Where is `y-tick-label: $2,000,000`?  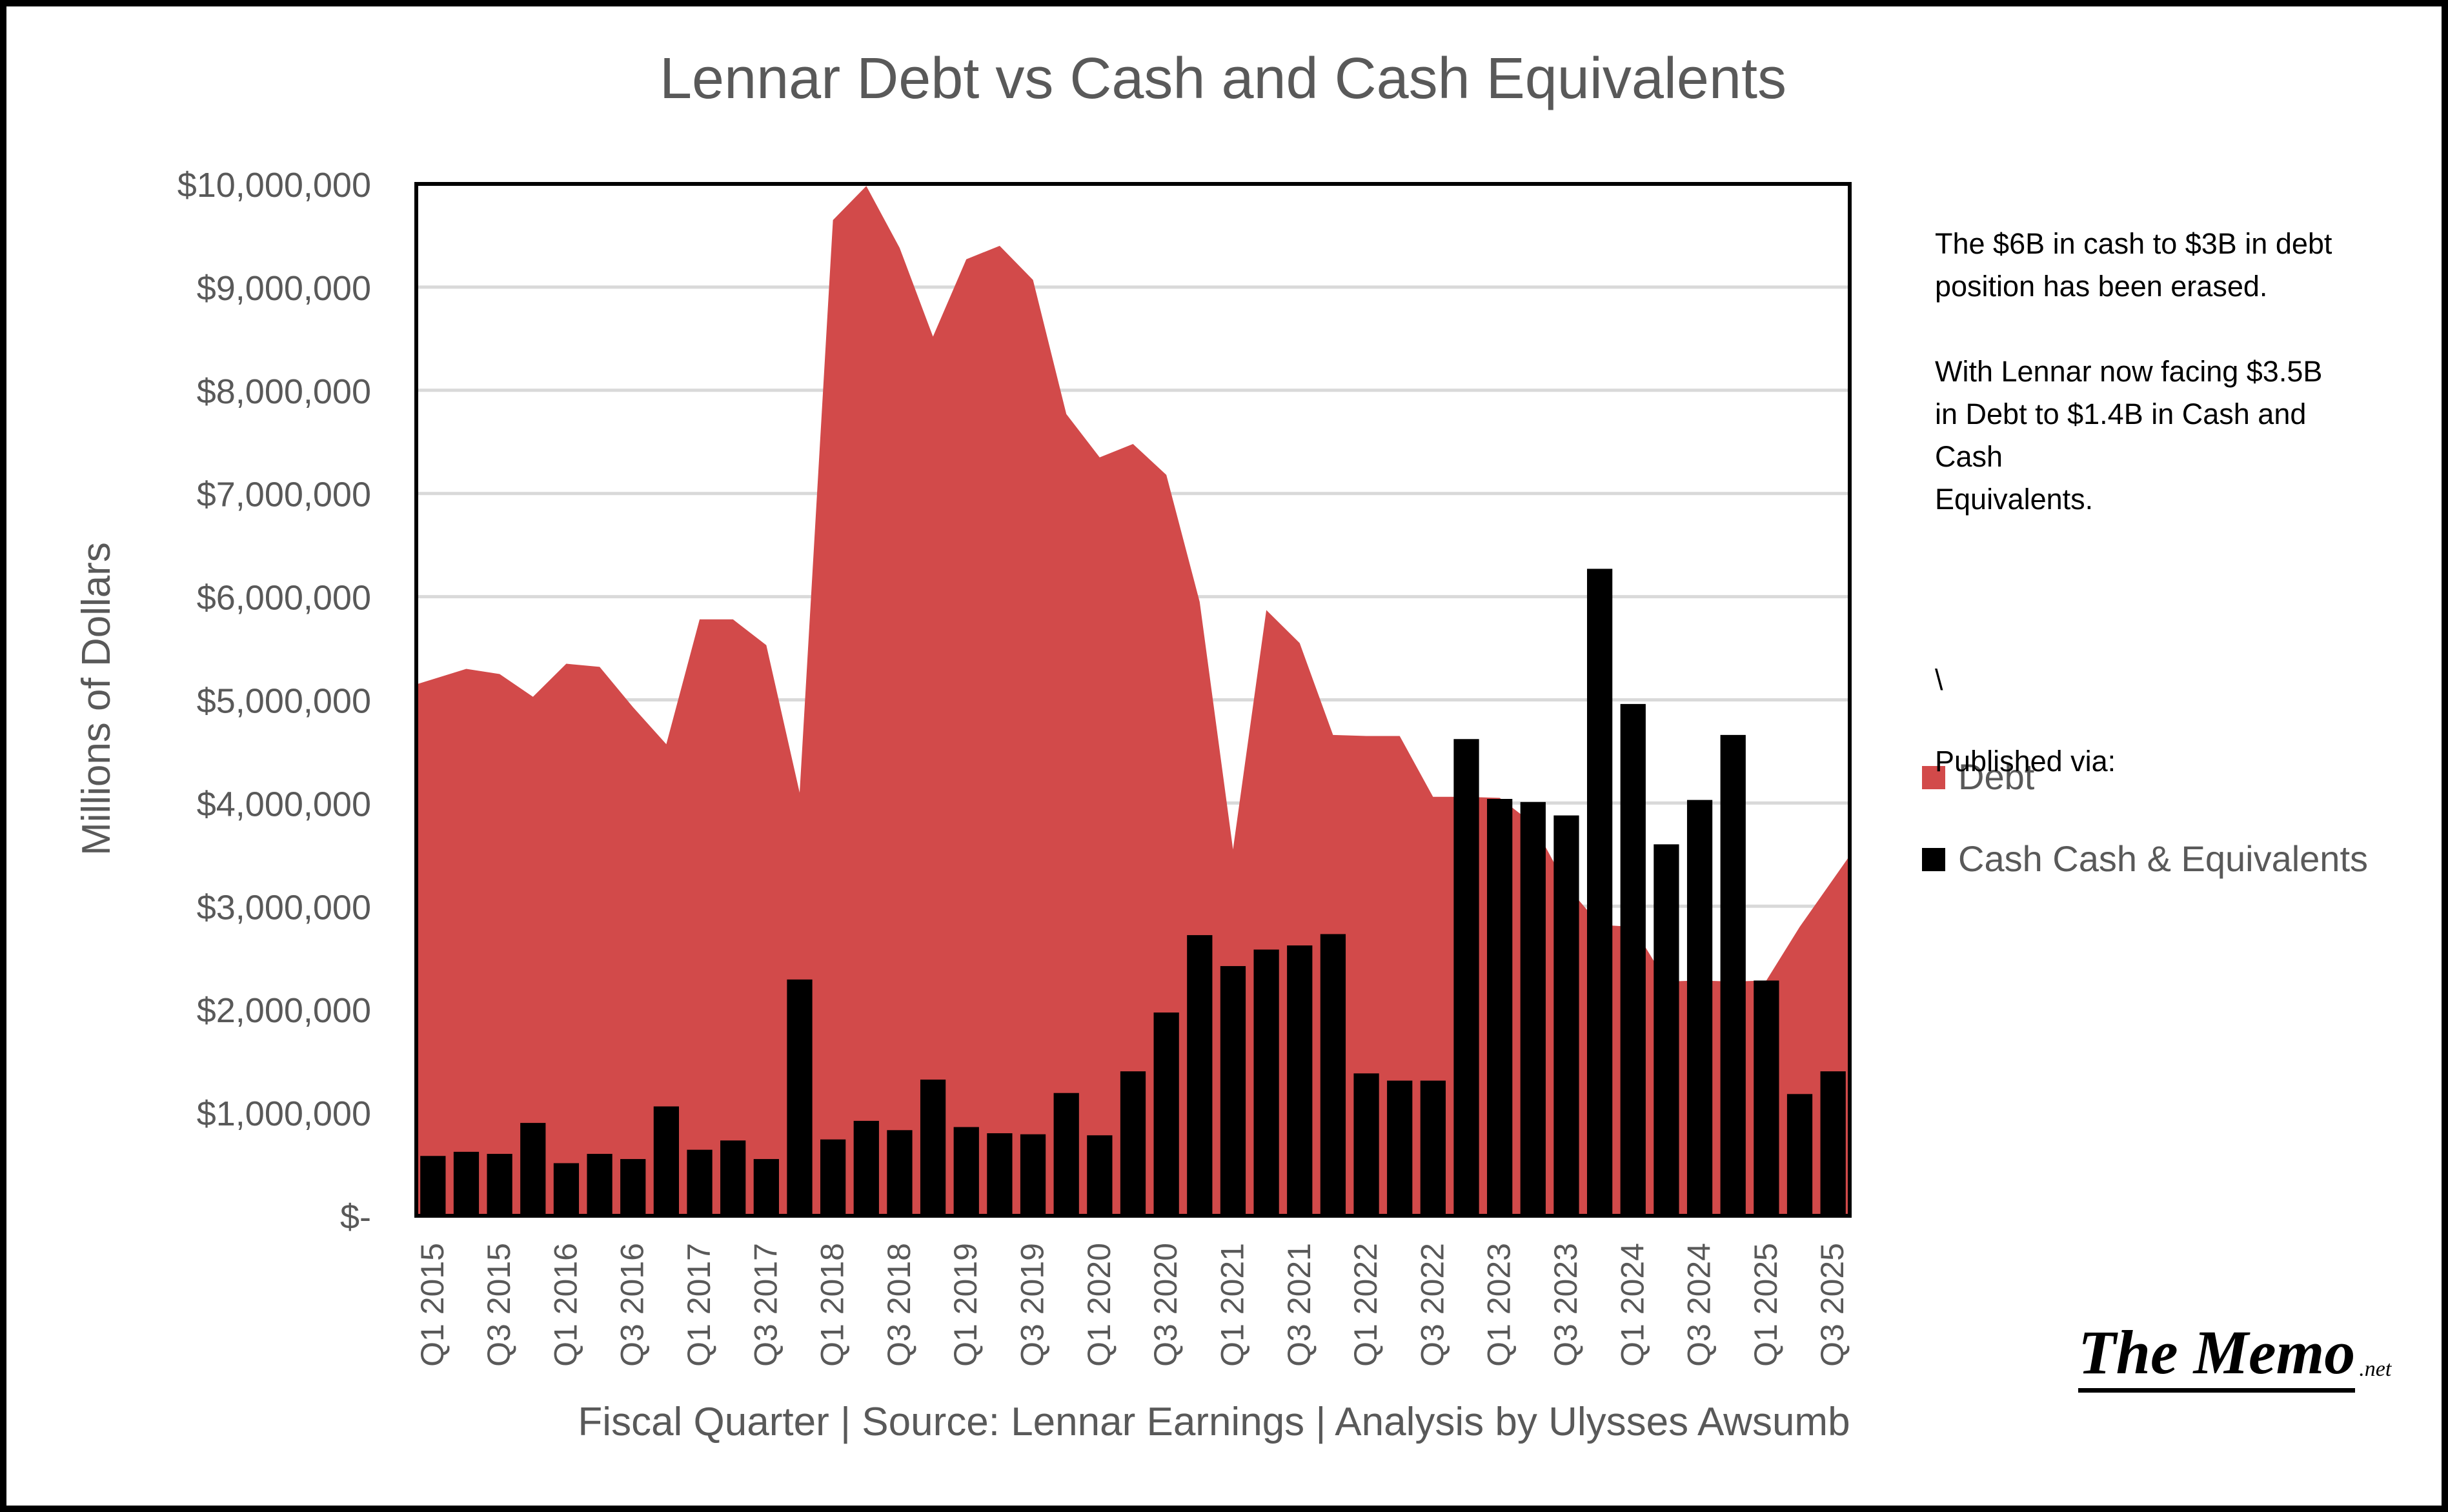
y-tick-label: $2,000,000 is located at coordinates (284, 1010).